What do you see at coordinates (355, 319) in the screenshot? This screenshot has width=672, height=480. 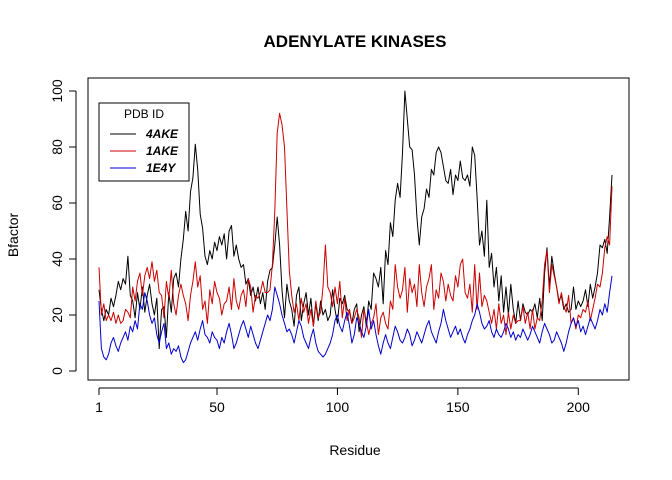 I see `series-line-1e4y` at bounding box center [355, 319].